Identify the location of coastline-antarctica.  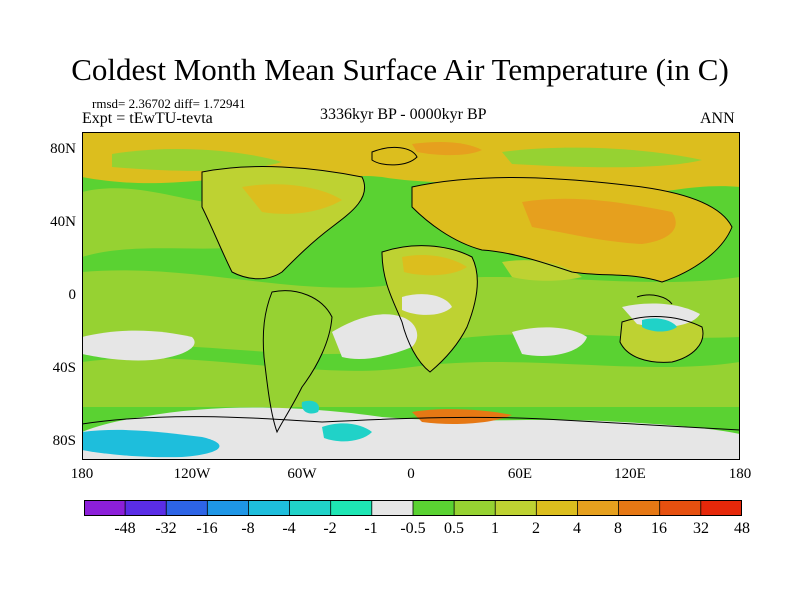
(411, 423).